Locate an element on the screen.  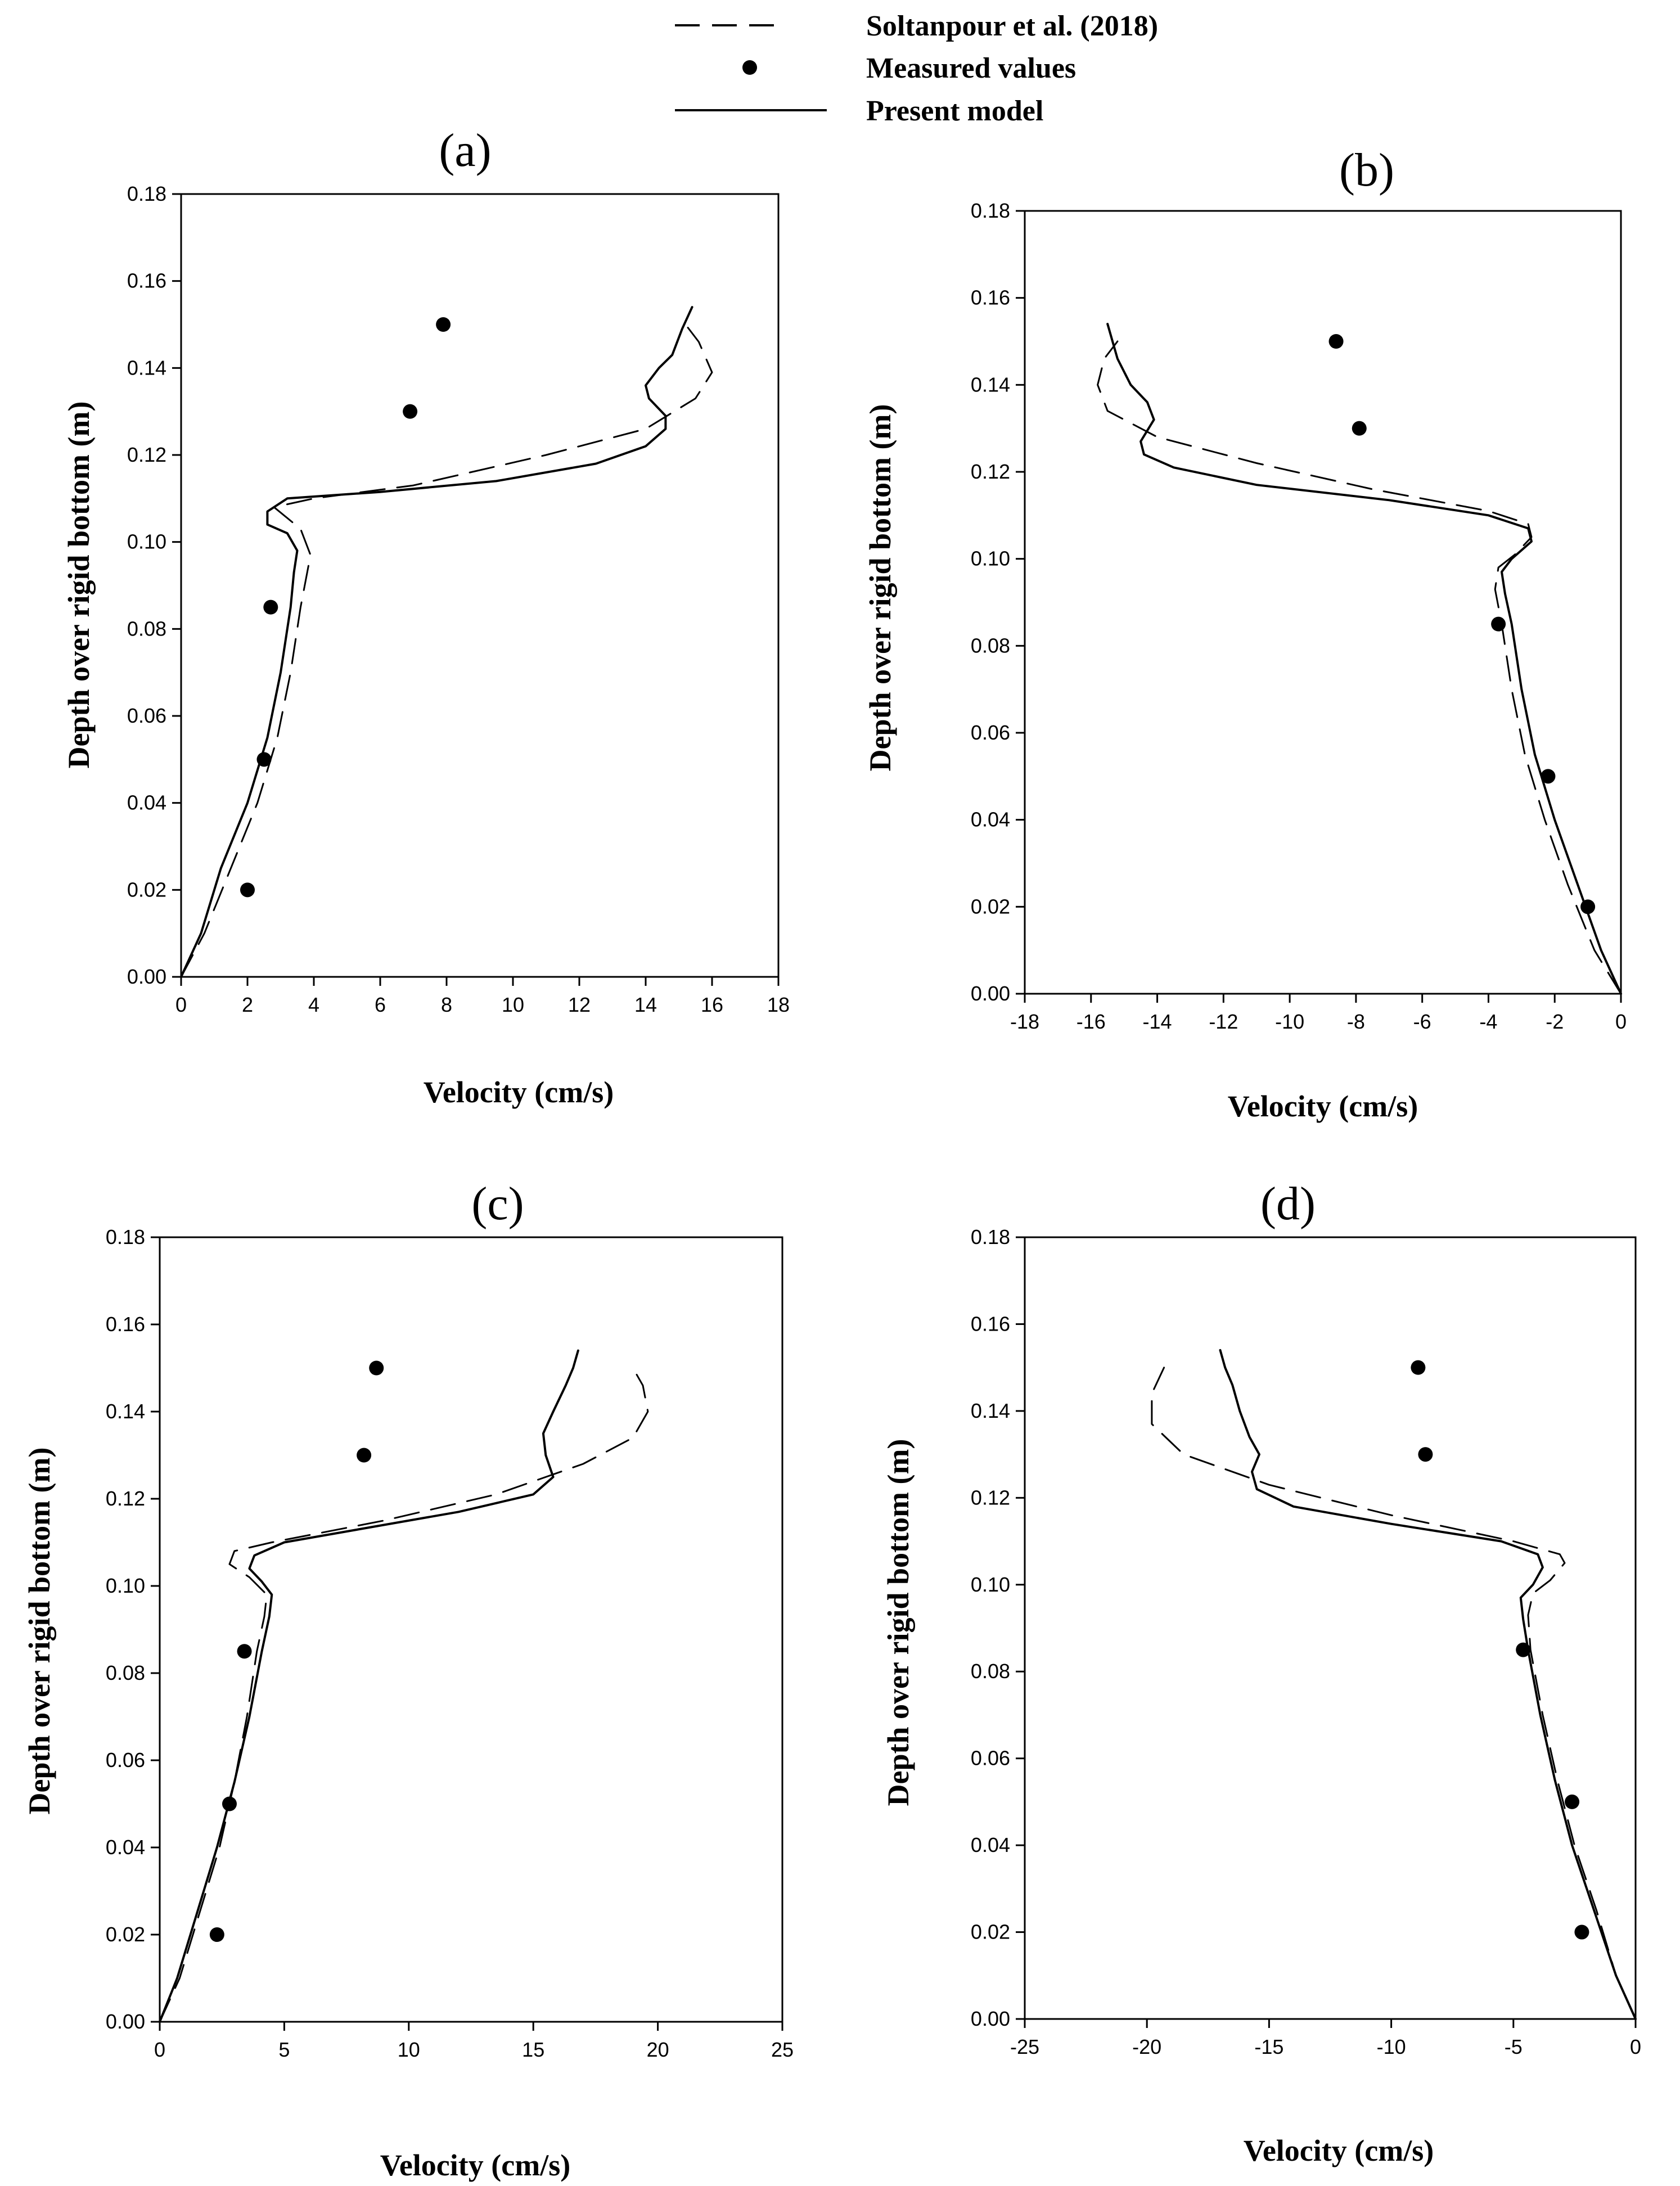
panel-d-ytick-label: 0.00 is located at coordinates (990, 2018).